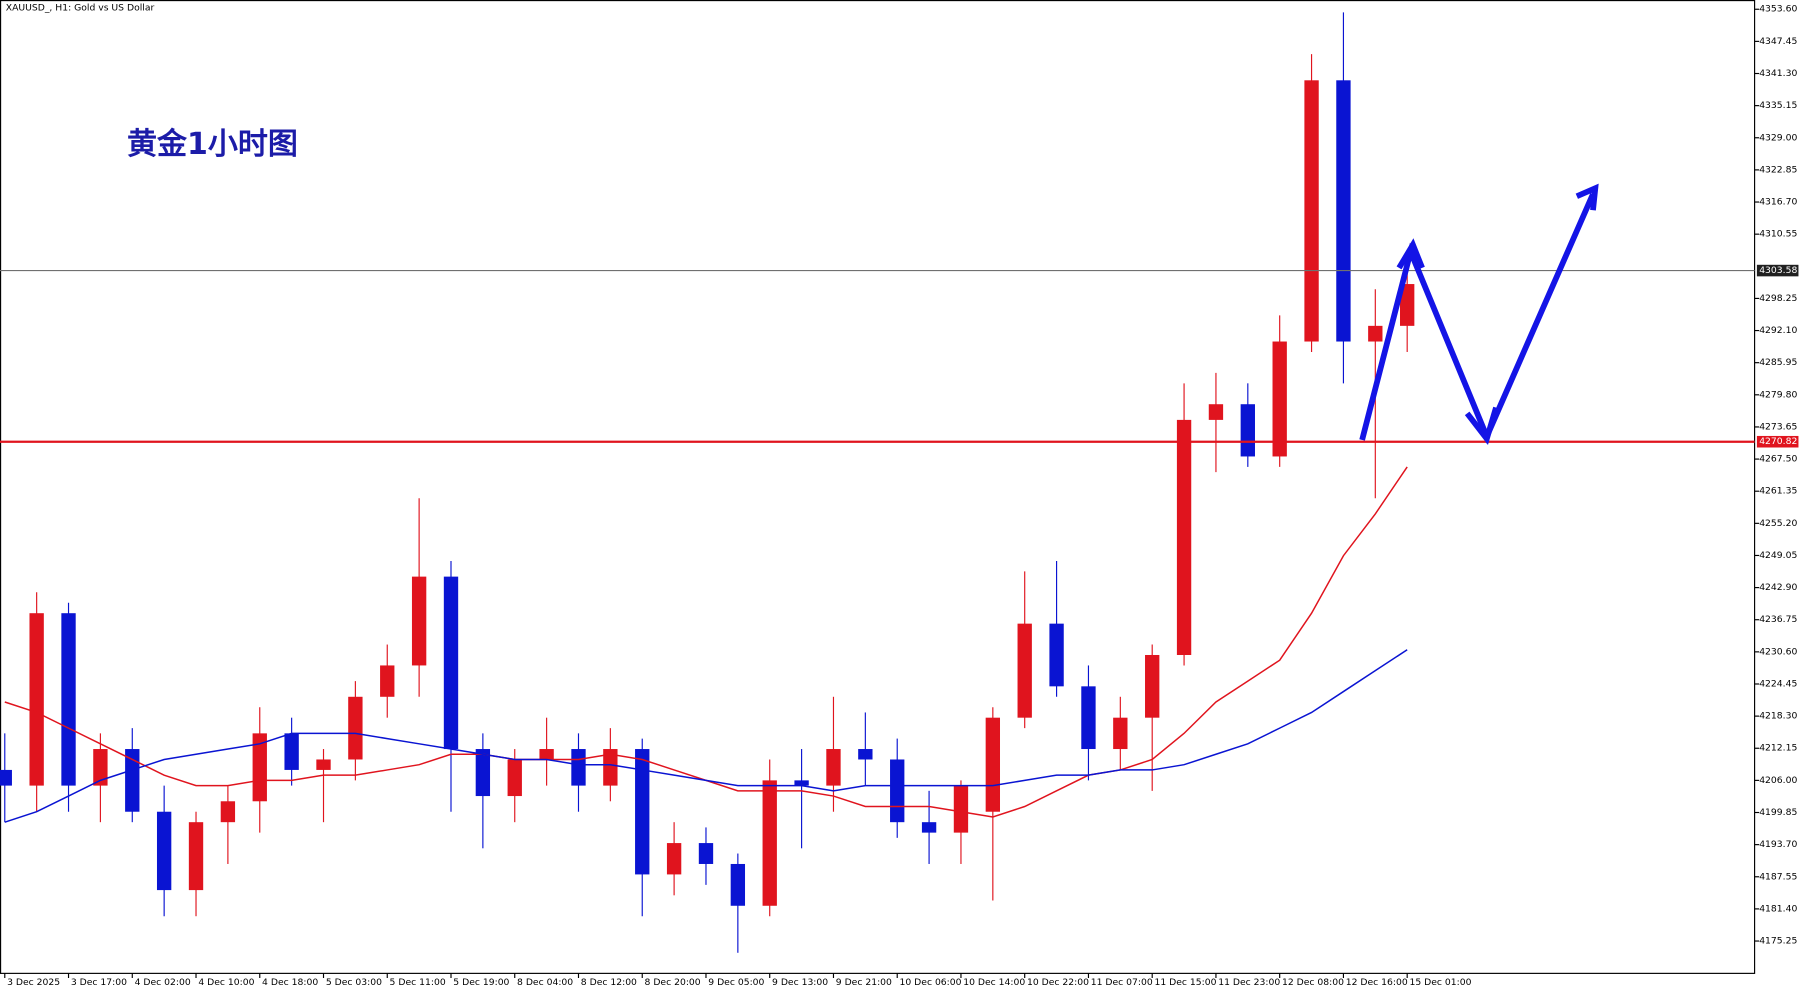 This screenshot has height=993, width=1810. Describe the element at coordinates (481, 982) in the screenshot. I see `x-tick-label: 5 Dec 19:00` at that location.